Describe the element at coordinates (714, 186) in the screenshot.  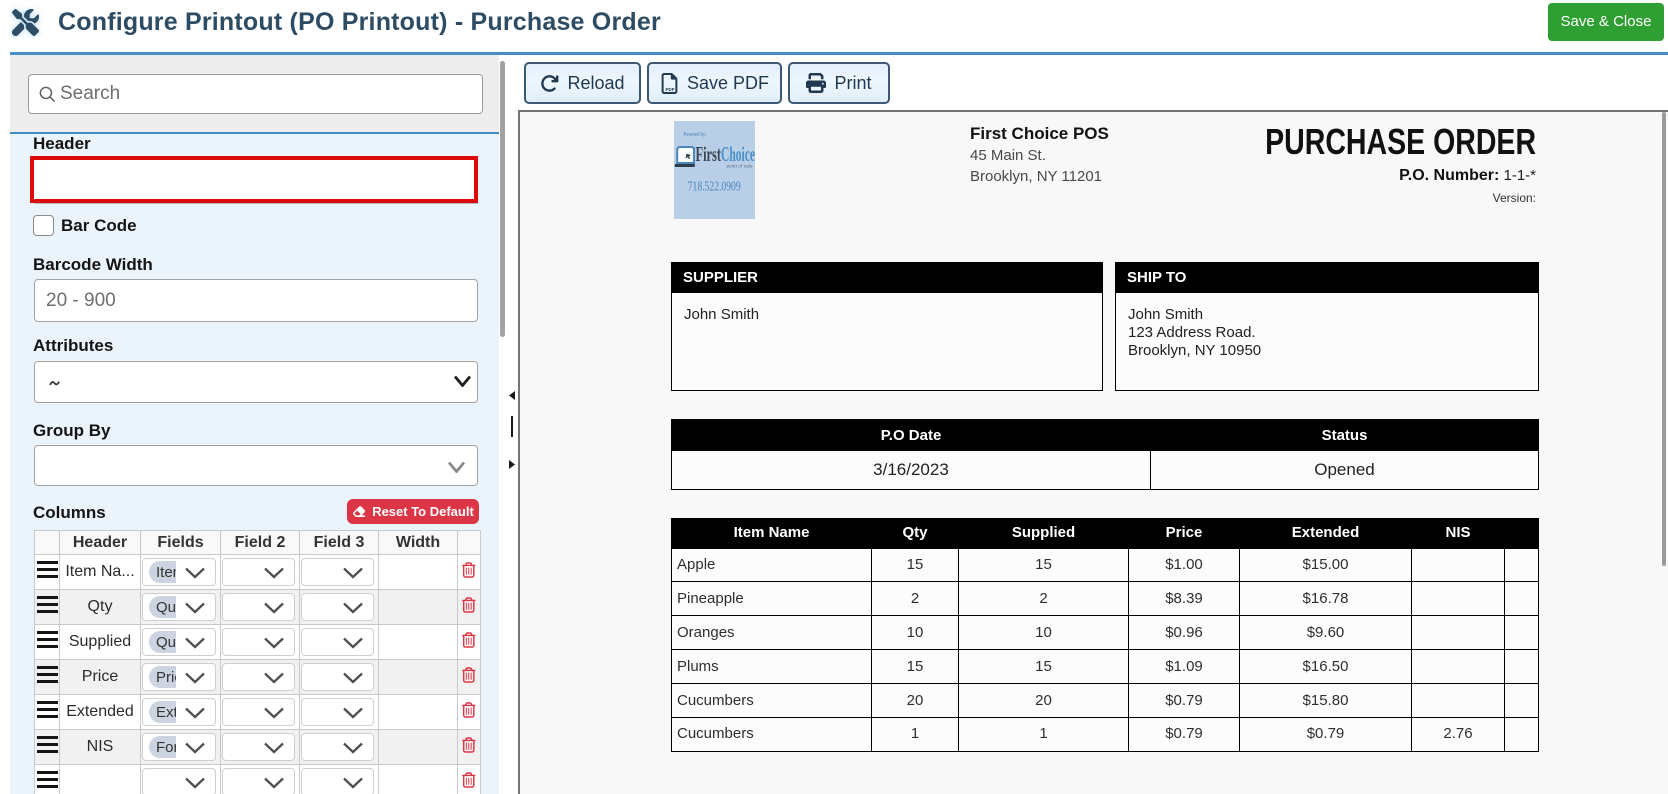
I see `svg-text: 718.522.0909` at that location.